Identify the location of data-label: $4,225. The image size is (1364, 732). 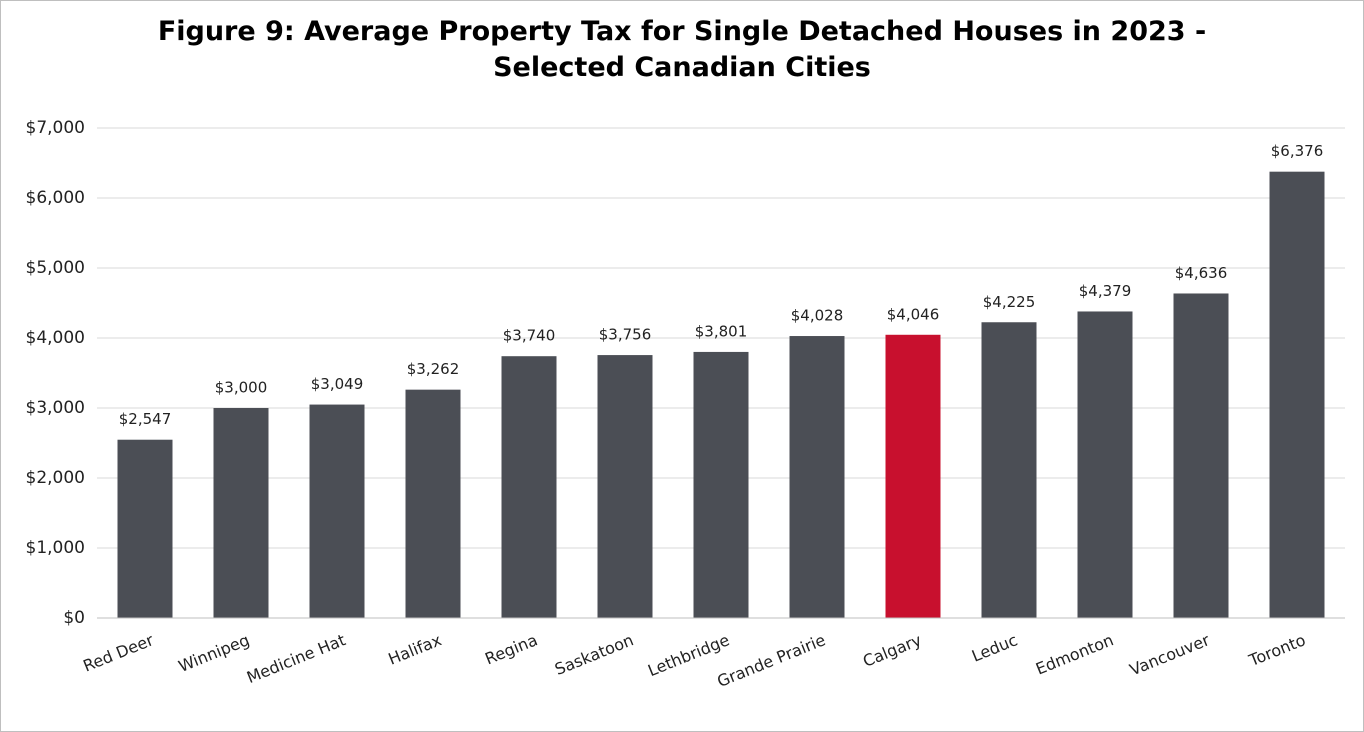
(1009, 302).